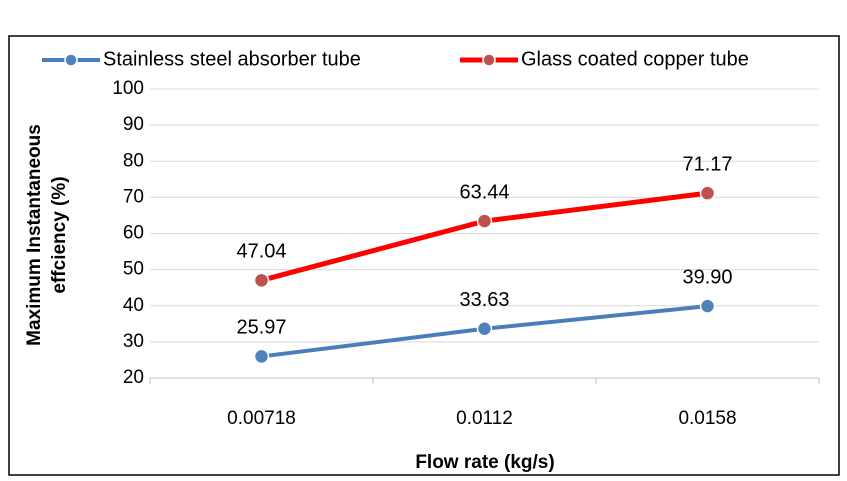 This screenshot has height=481, width=847. I want to click on y-tick-label: 80, so click(133, 160).